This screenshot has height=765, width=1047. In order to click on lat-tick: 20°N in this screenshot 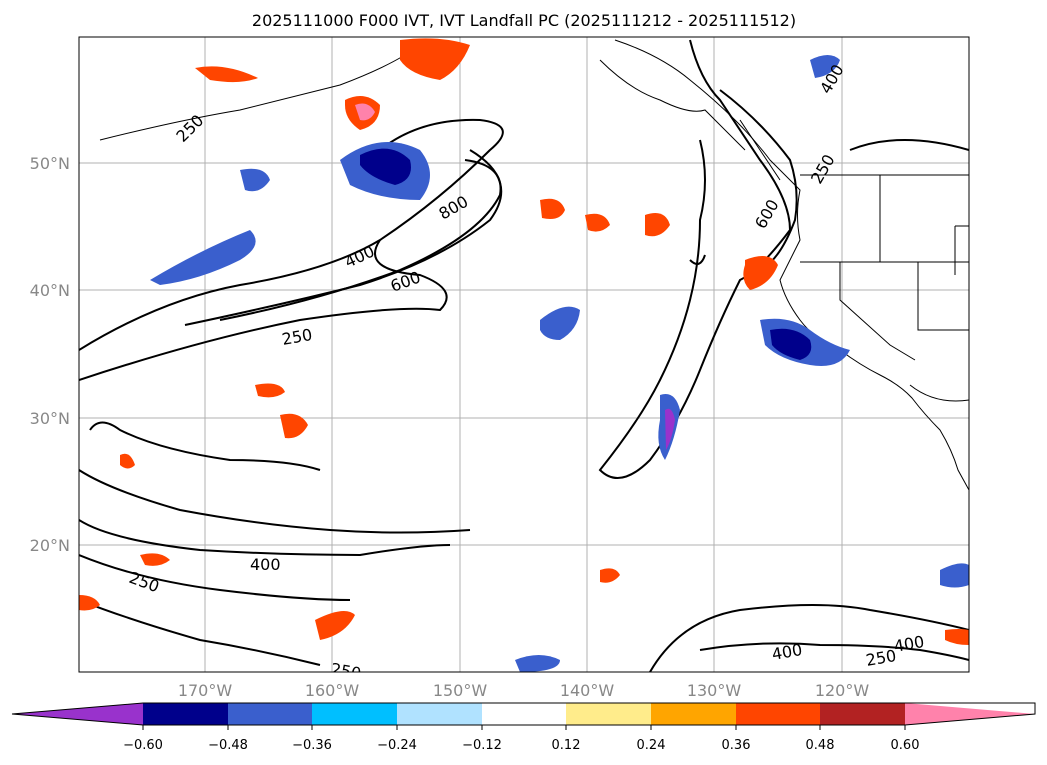, I will do `click(50, 545)`.